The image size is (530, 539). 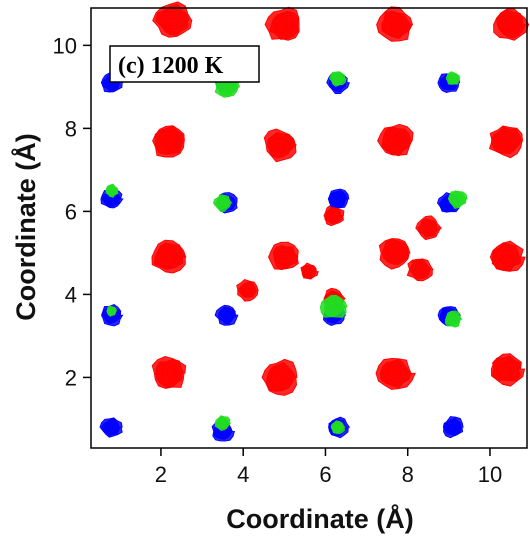 What do you see at coordinates (71, 294) in the screenshot?
I see `y-tick-label: 4` at bounding box center [71, 294].